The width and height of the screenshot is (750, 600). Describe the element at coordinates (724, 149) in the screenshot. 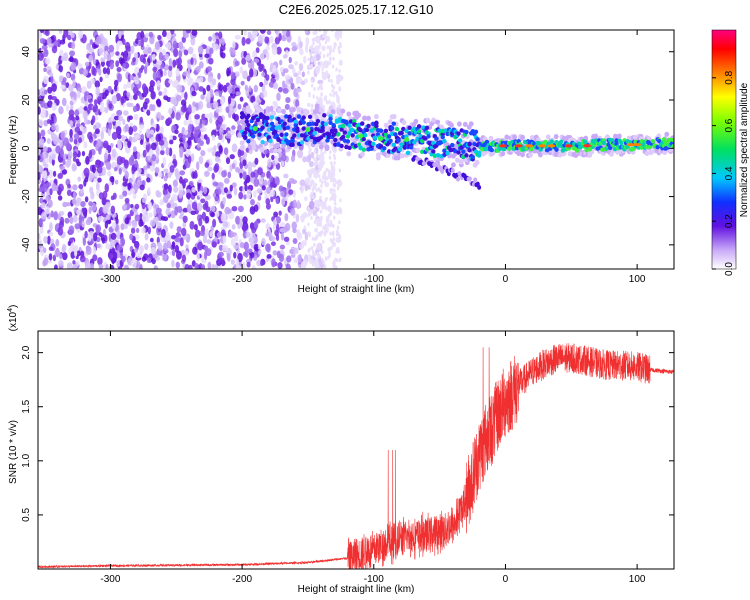

I see `colorbar-gradient` at that location.